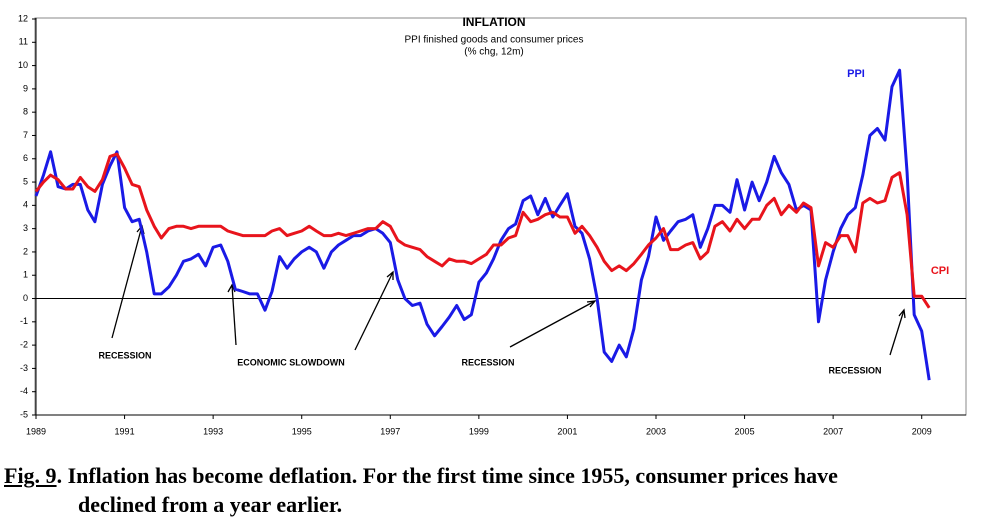 The width and height of the screenshot is (988, 522). What do you see at coordinates (25, 228) in the screenshot?
I see `y-tick-label: 3` at bounding box center [25, 228].